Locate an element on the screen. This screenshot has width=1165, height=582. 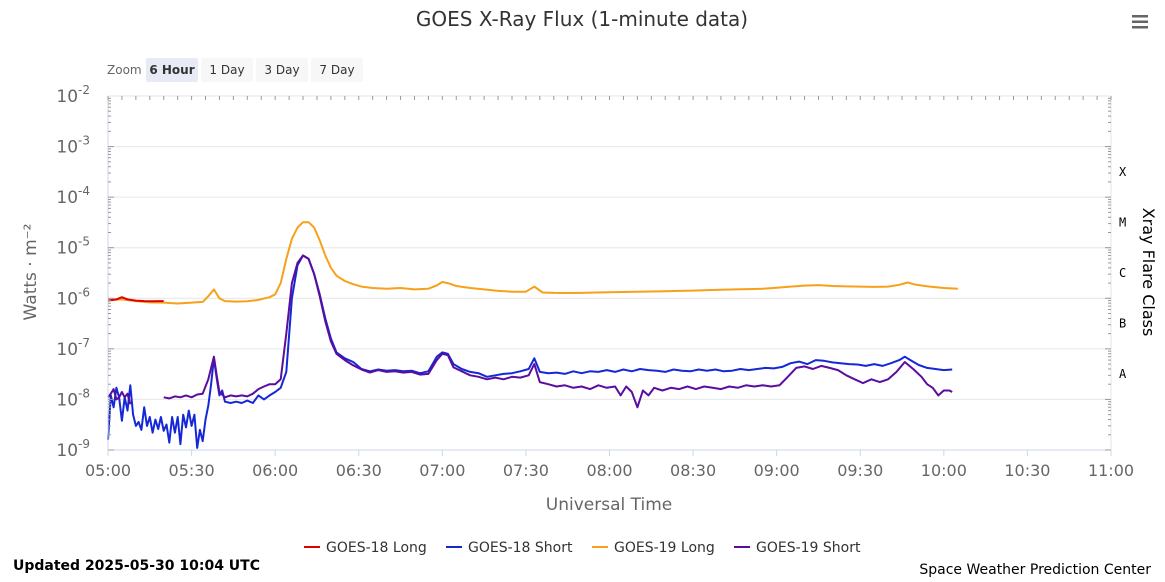
y-tick-label: 10⁻⁹ is located at coordinates (73, 449).